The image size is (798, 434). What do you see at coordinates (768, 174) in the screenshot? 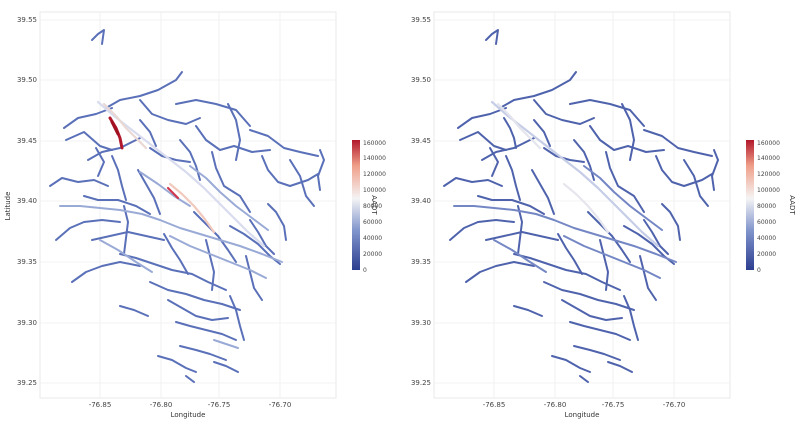
I see `legend-tick-2-3: 120000` at bounding box center [768, 174].